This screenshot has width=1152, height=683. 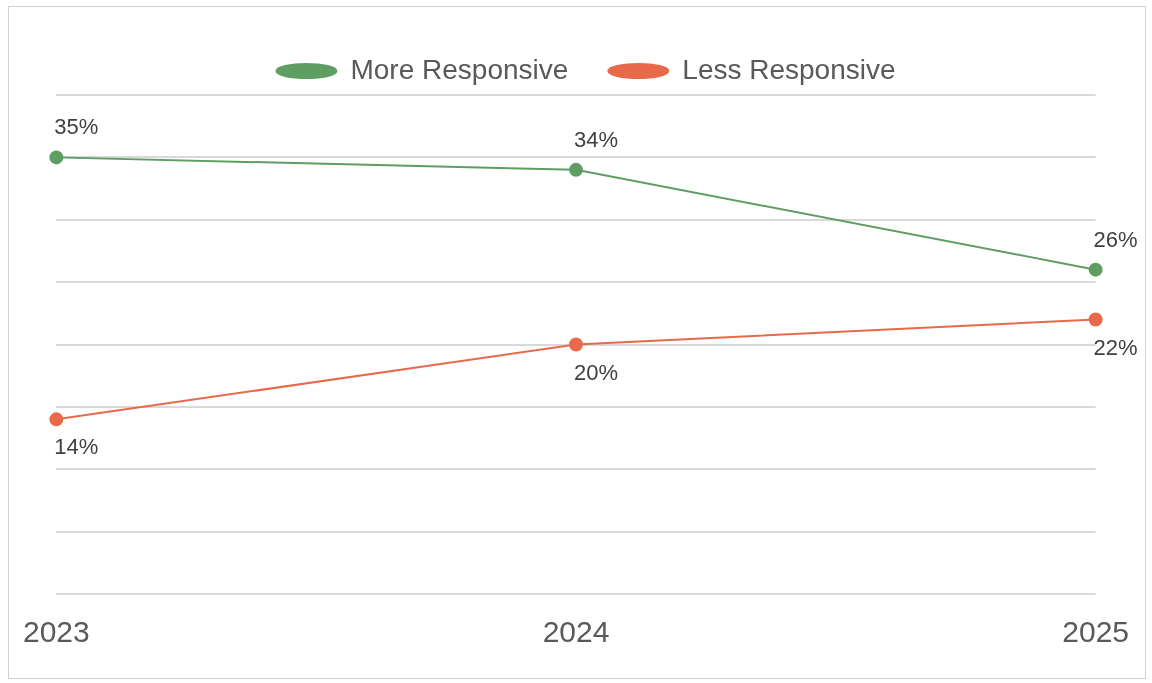 What do you see at coordinates (1115, 239) in the screenshot?
I see `data-label: 26%` at bounding box center [1115, 239].